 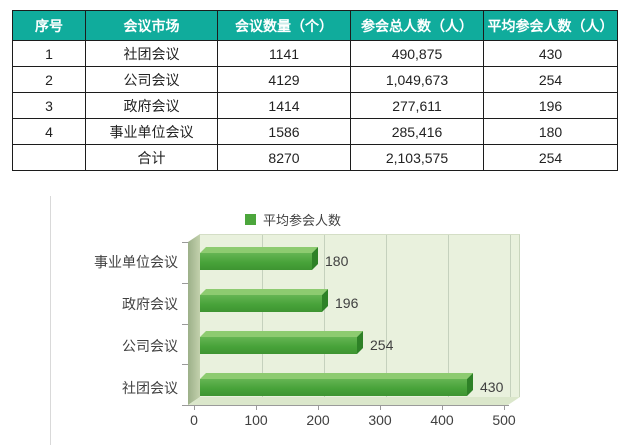 I want to click on table-header-cell: 平均参会人数（人）, so click(x=550, y=25).